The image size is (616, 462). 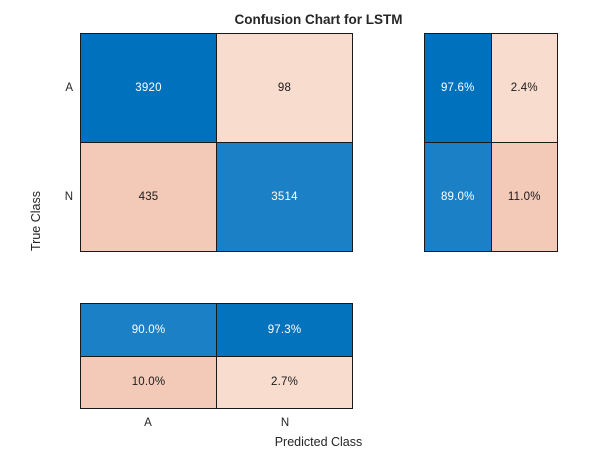 I want to click on x-axis-label: Predicted Class, so click(x=318, y=442).